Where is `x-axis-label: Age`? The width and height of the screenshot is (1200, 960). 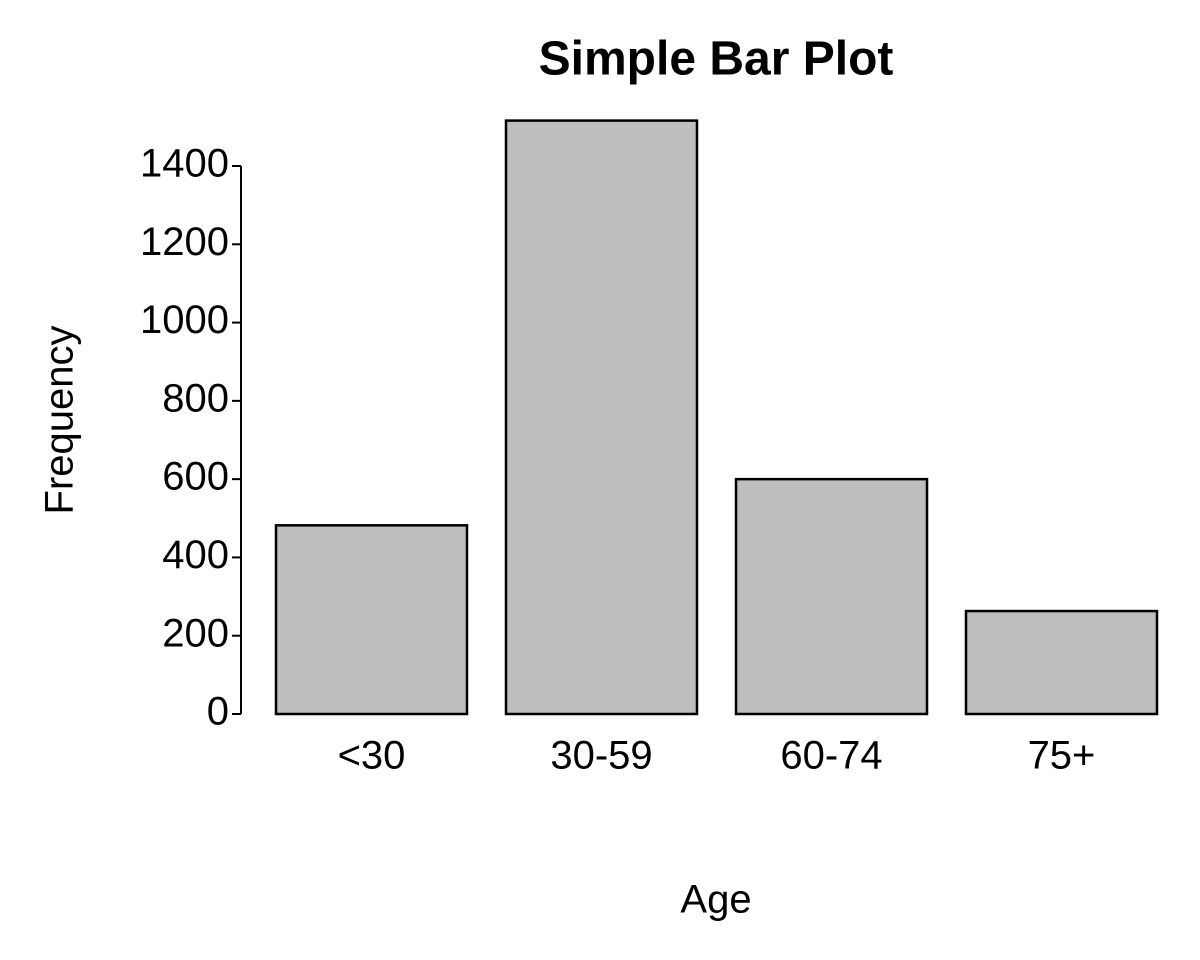 x-axis-label: Age is located at coordinates (715, 900).